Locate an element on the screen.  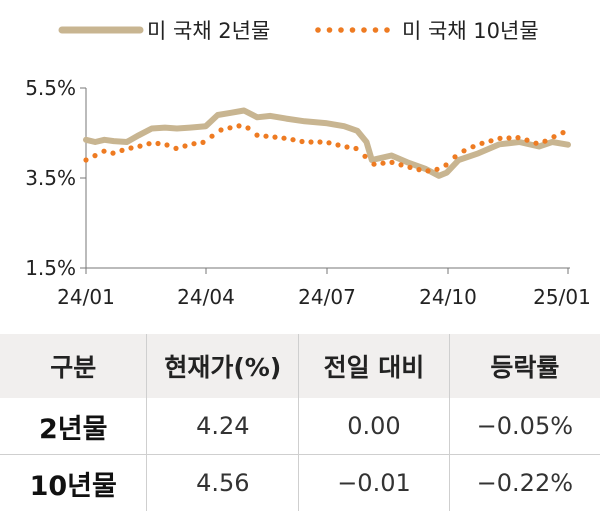
x-ticks: 24/01 24/04 24/07 24/10 25/01 is located at coordinates (324, 288).